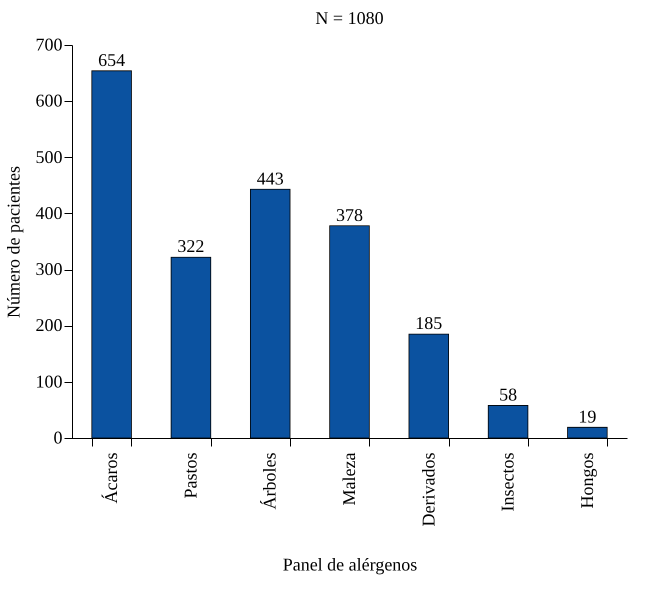  Describe the element at coordinates (49, 212) in the screenshot. I see `y-tick-label: 400` at that location.